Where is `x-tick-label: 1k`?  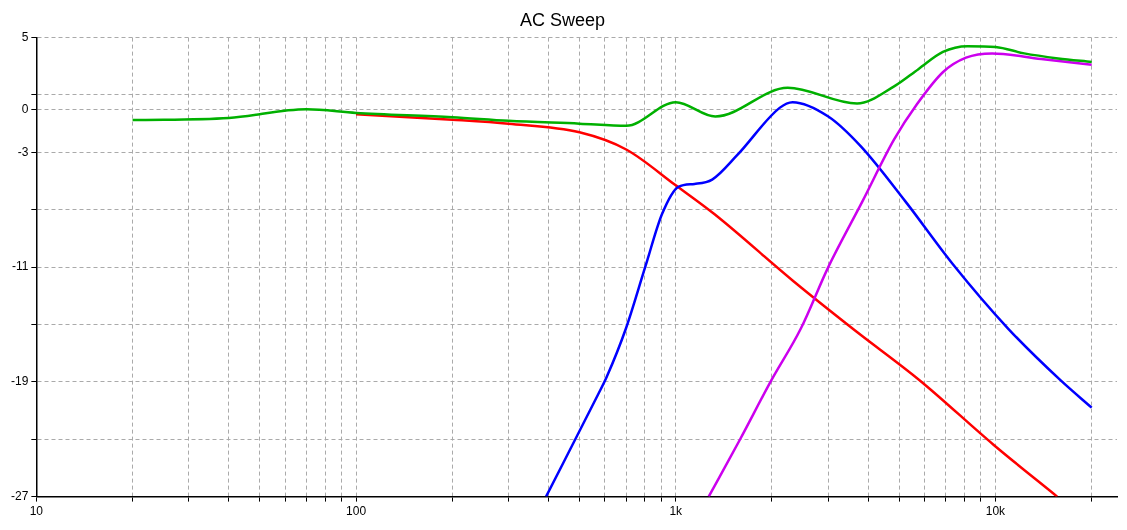
x-tick-label: 1k is located at coordinates (676, 511).